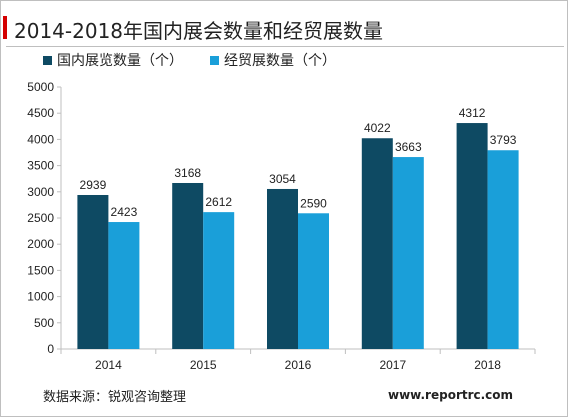  Describe the element at coordinates (120, 61) in the screenshot. I see `legend-label-domestic: 国内展览数量（个）` at that location.